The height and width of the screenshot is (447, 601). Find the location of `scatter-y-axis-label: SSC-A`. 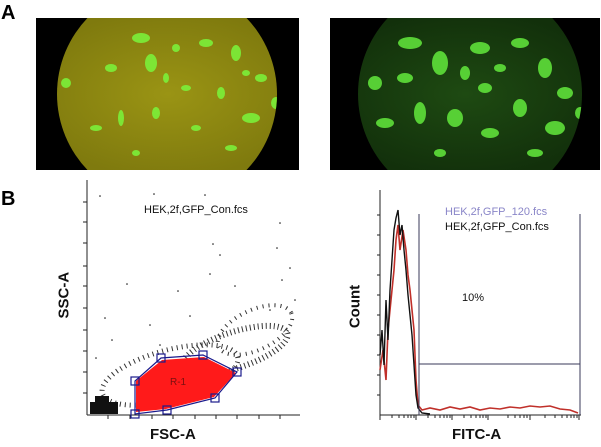

scatter-y-axis-label: SSC-A is located at coordinates (64, 295).